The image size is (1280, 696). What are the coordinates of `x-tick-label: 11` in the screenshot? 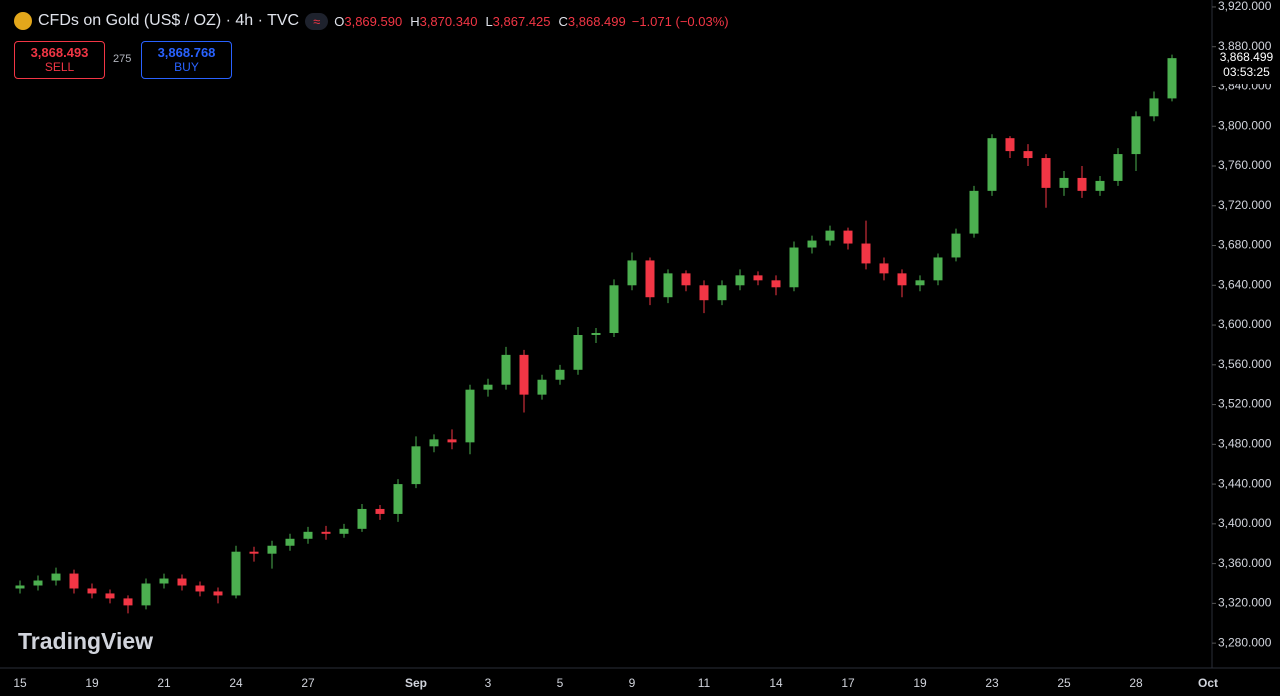 It's located at (704, 683).